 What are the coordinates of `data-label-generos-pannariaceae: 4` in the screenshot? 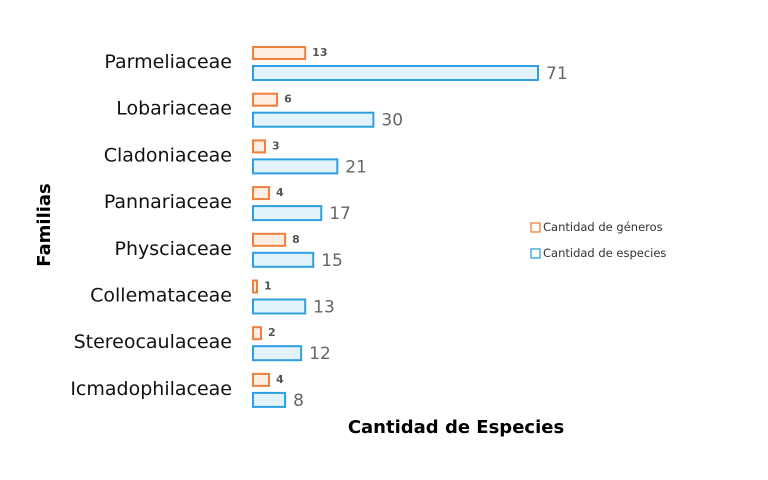 It's located at (280, 192).